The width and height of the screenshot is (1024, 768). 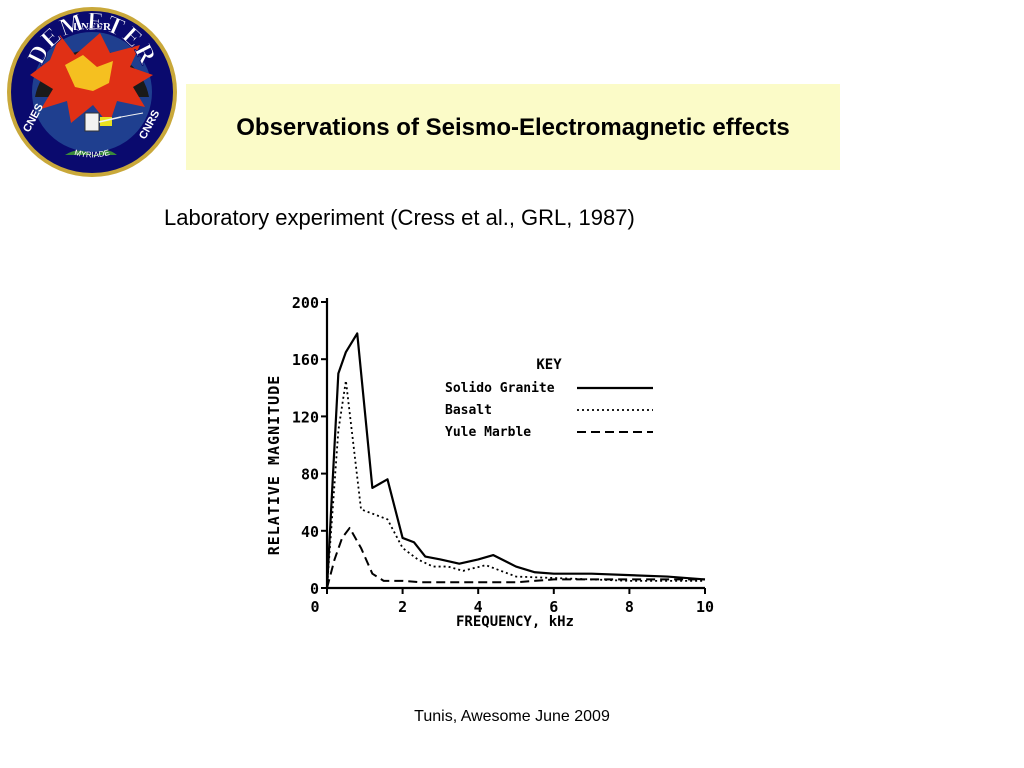 I want to click on chart-axes, so click(x=515, y=444).